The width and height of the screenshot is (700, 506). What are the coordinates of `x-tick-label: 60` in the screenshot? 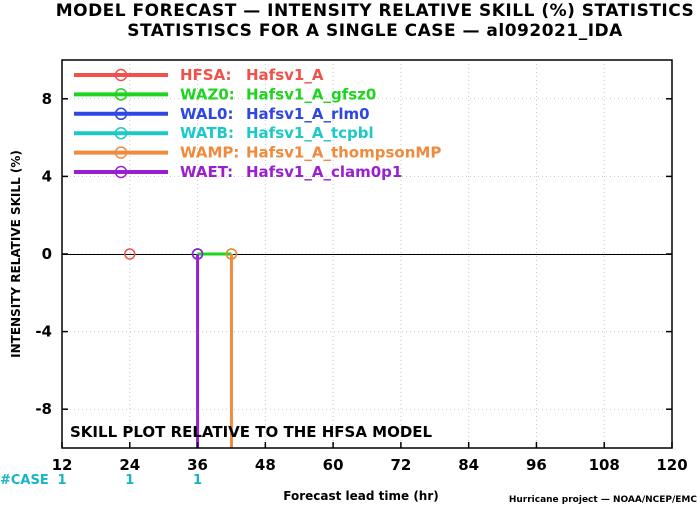 It's located at (333, 465).